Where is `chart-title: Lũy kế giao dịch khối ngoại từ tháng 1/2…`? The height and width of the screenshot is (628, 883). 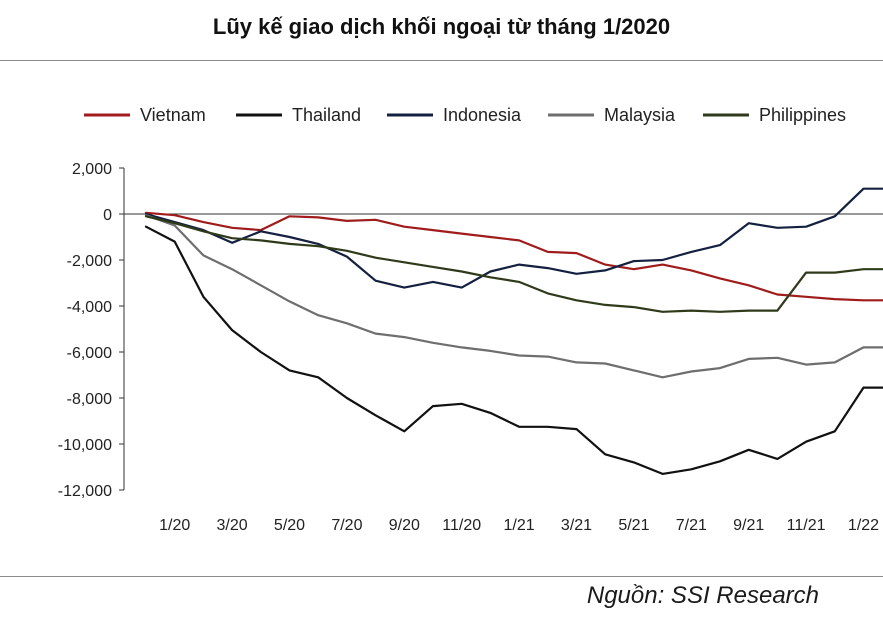 chart-title: Lũy kế giao dịch khối ngoại từ tháng 1/2… is located at coordinates (441, 26).